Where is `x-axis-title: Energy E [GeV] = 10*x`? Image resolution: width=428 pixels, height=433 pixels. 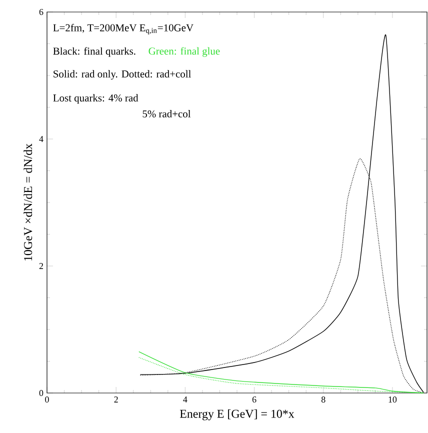
x-axis-title: Energy E [GeV] = 10*x is located at coordinates (237, 414).